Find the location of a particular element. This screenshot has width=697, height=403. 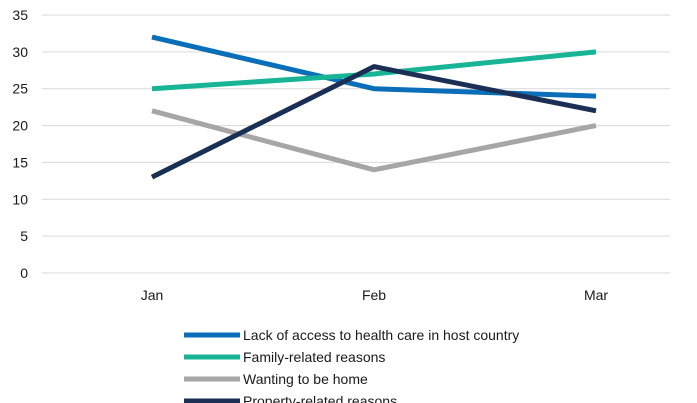

y-tick-label: 20 is located at coordinates (20, 126).